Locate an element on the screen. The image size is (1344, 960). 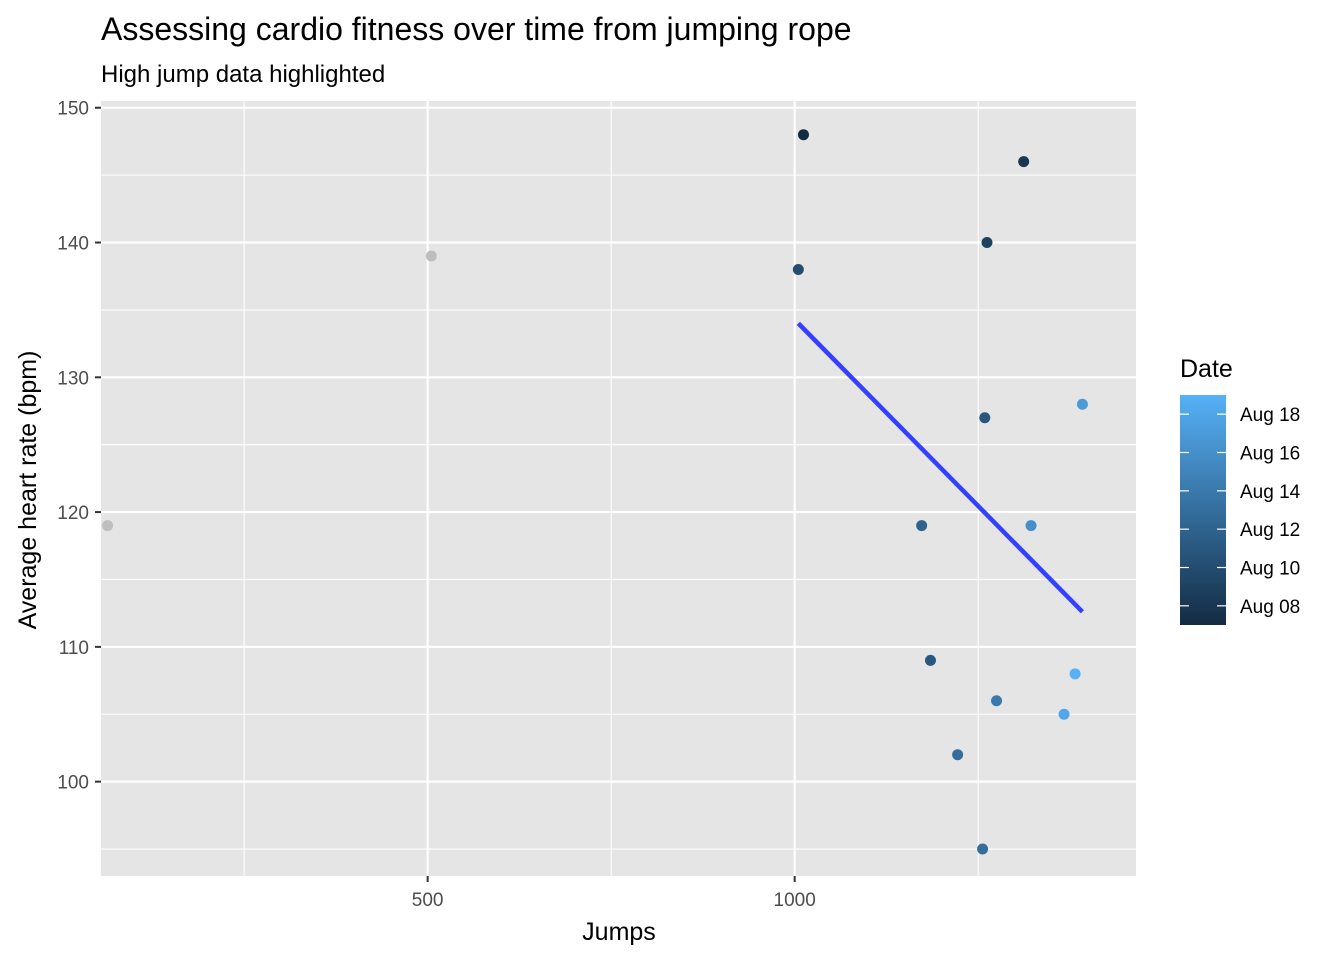
y-tick-label: 130 is located at coordinates (73, 378).